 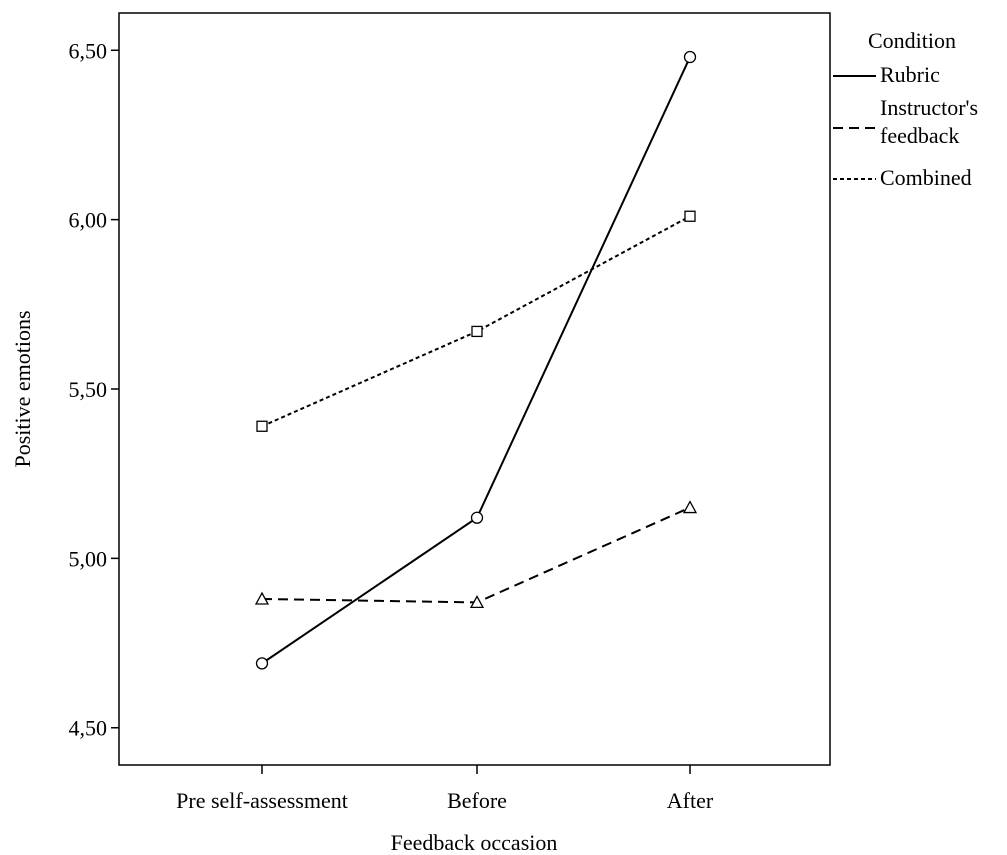 What do you see at coordinates (919, 135) in the screenshot?
I see `legend-label: feedback` at bounding box center [919, 135].